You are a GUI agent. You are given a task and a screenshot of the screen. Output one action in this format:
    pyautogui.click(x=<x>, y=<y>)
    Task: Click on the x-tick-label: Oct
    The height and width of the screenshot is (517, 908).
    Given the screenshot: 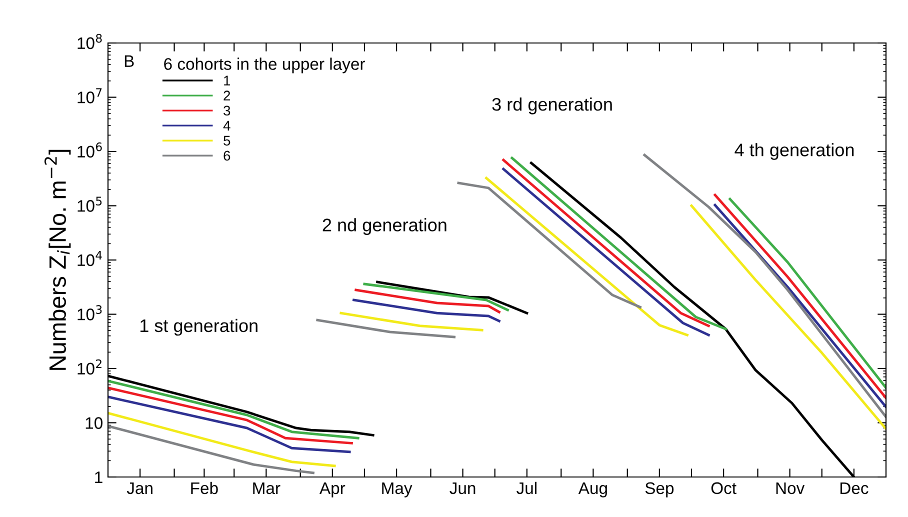 What is the action you would take?
    pyautogui.click(x=723, y=488)
    